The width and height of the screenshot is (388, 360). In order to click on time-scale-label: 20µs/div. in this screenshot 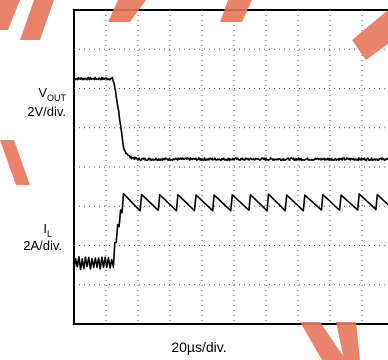, I will do `click(199, 347)`.